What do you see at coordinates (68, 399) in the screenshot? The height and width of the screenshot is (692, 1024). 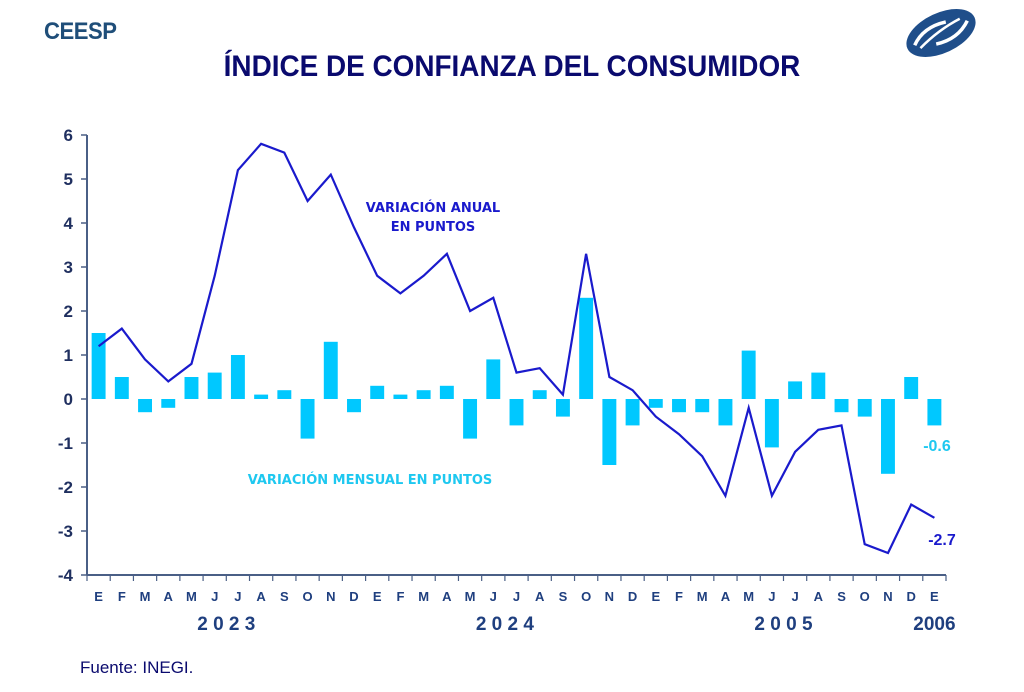 I see `y-tick-label: 0` at bounding box center [68, 399].